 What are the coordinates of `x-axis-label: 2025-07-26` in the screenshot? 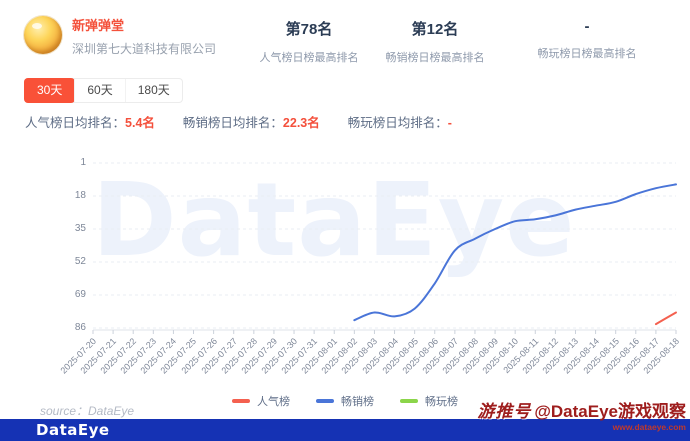 It's located at (199, 356).